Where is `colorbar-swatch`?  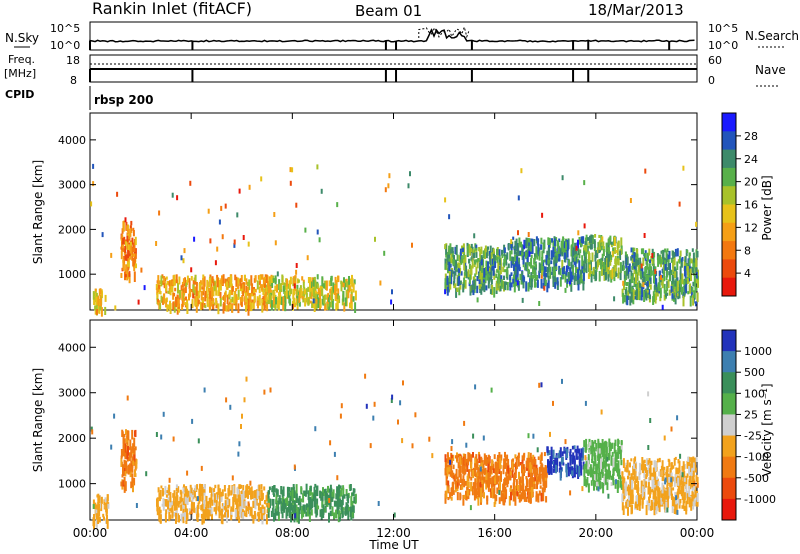
colorbar-swatch is located at coordinates (729, 287).